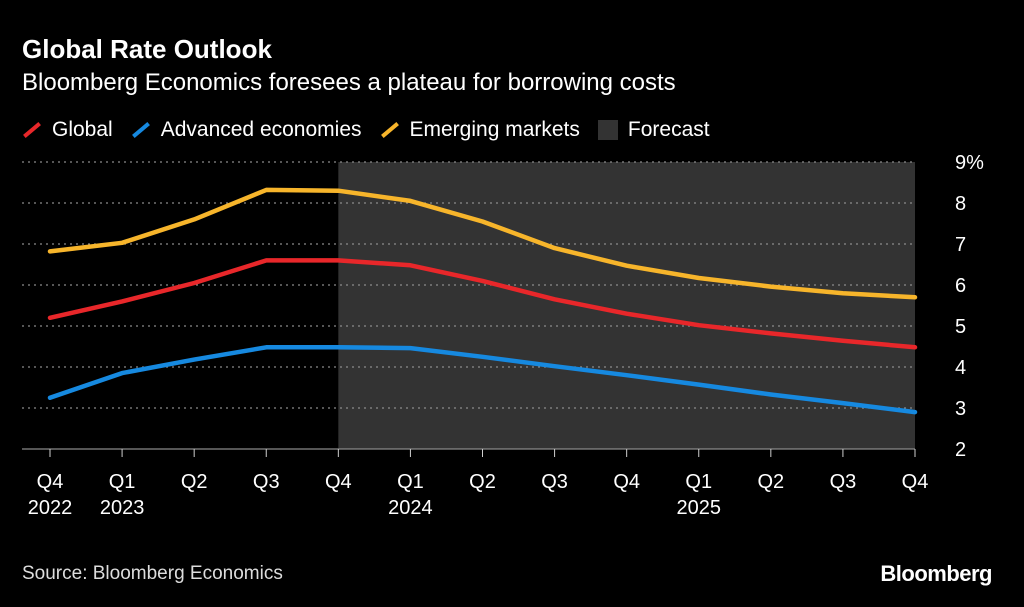  I want to click on x-tick-year-label: 2025, so click(699, 508).